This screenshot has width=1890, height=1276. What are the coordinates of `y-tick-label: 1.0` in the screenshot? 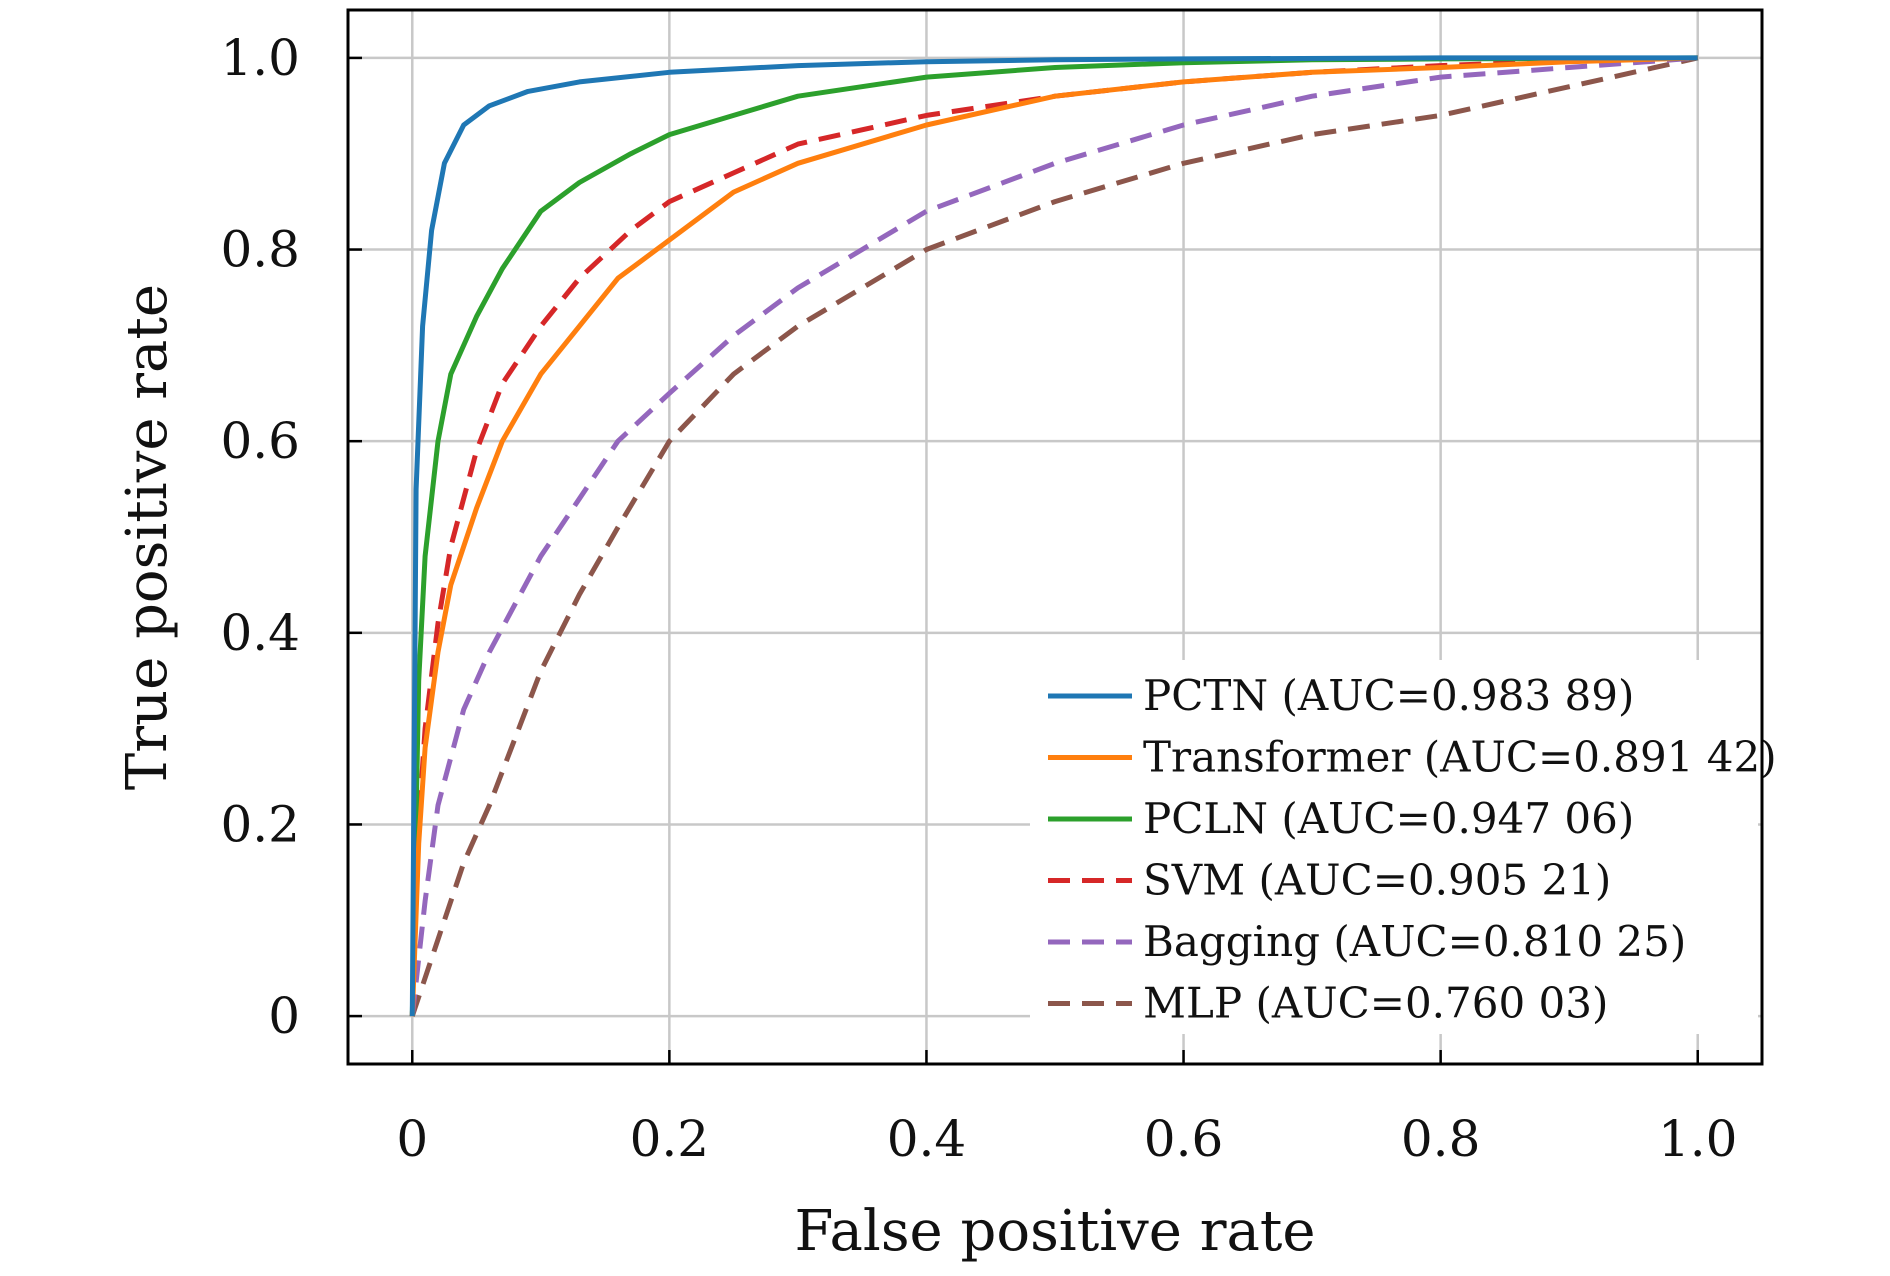 It's located at (260, 58).